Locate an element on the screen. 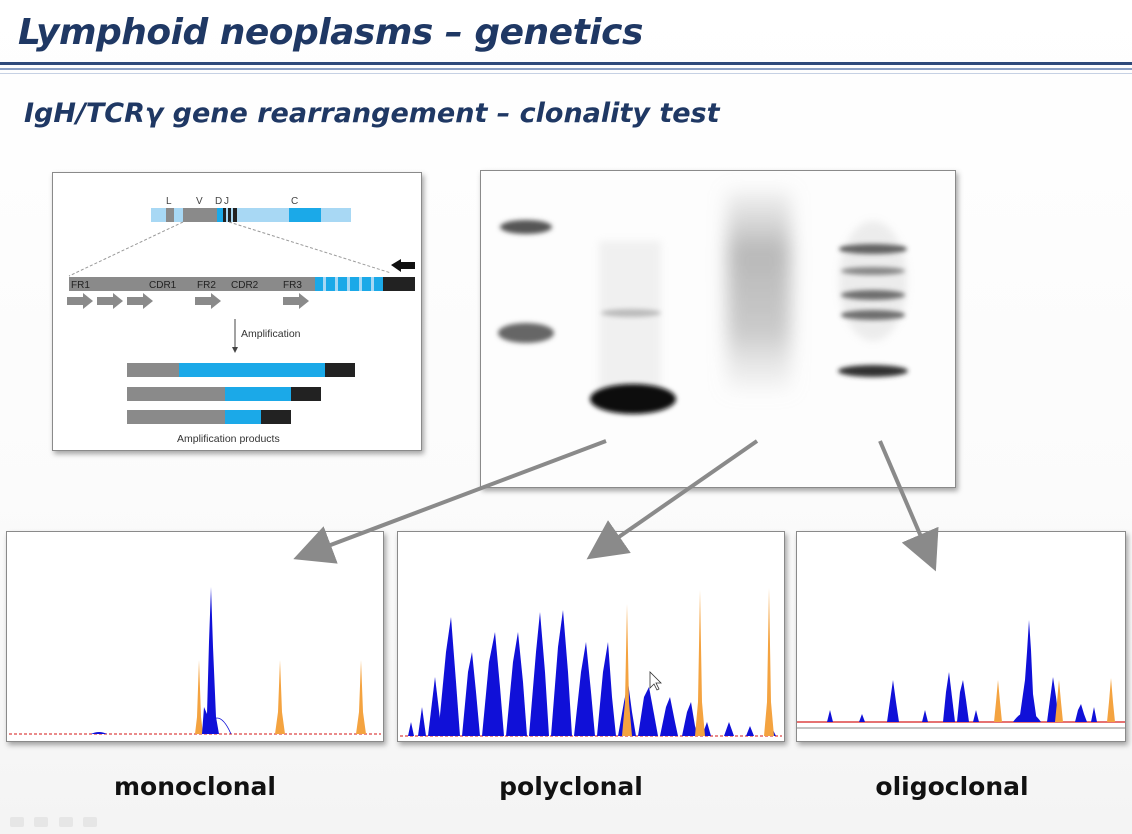 This screenshot has width=1132, height=834. next-slide-icon is located at coordinates (90, 822).